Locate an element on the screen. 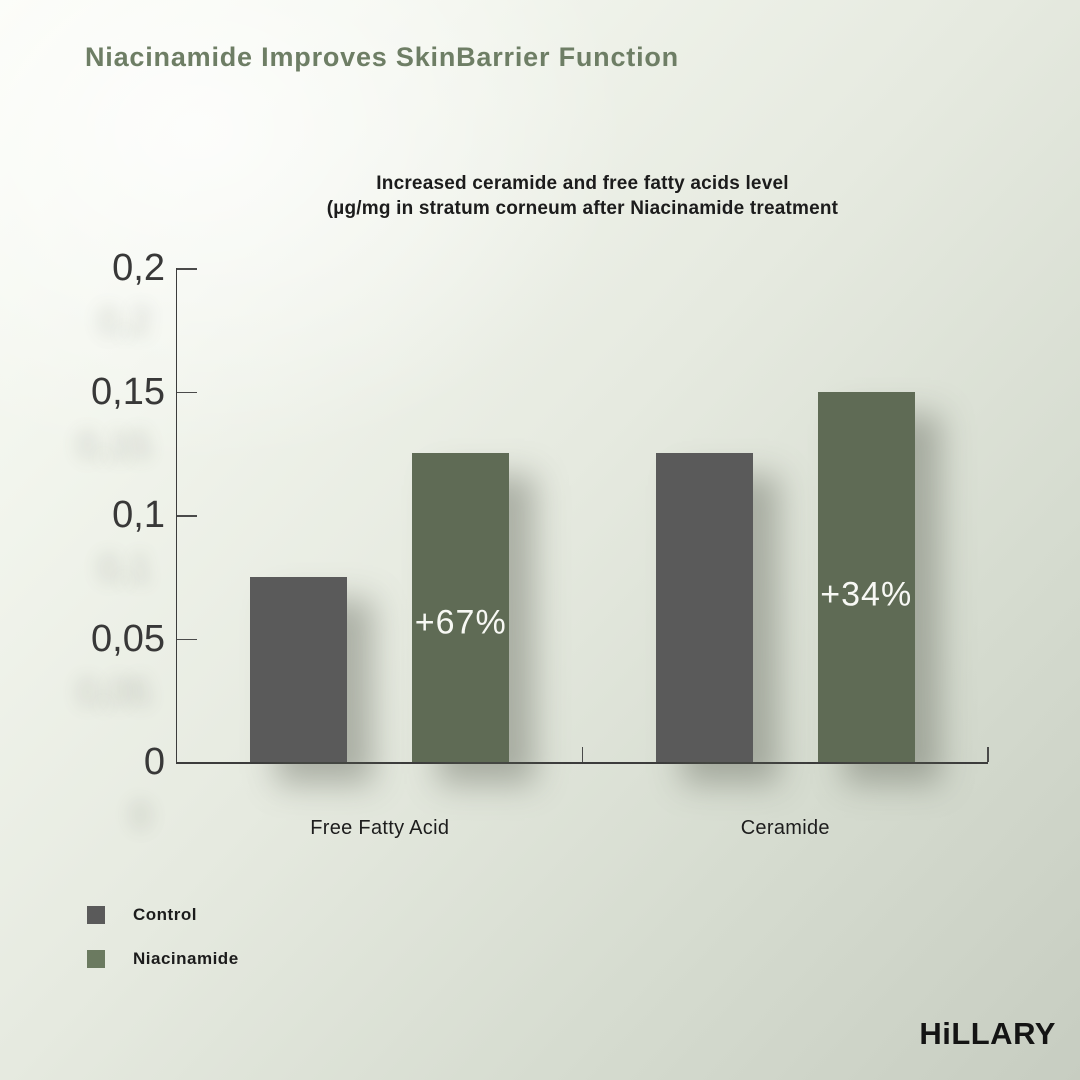 This screenshot has width=1080, height=1080. legend-label: Niacinamide is located at coordinates (186, 958).